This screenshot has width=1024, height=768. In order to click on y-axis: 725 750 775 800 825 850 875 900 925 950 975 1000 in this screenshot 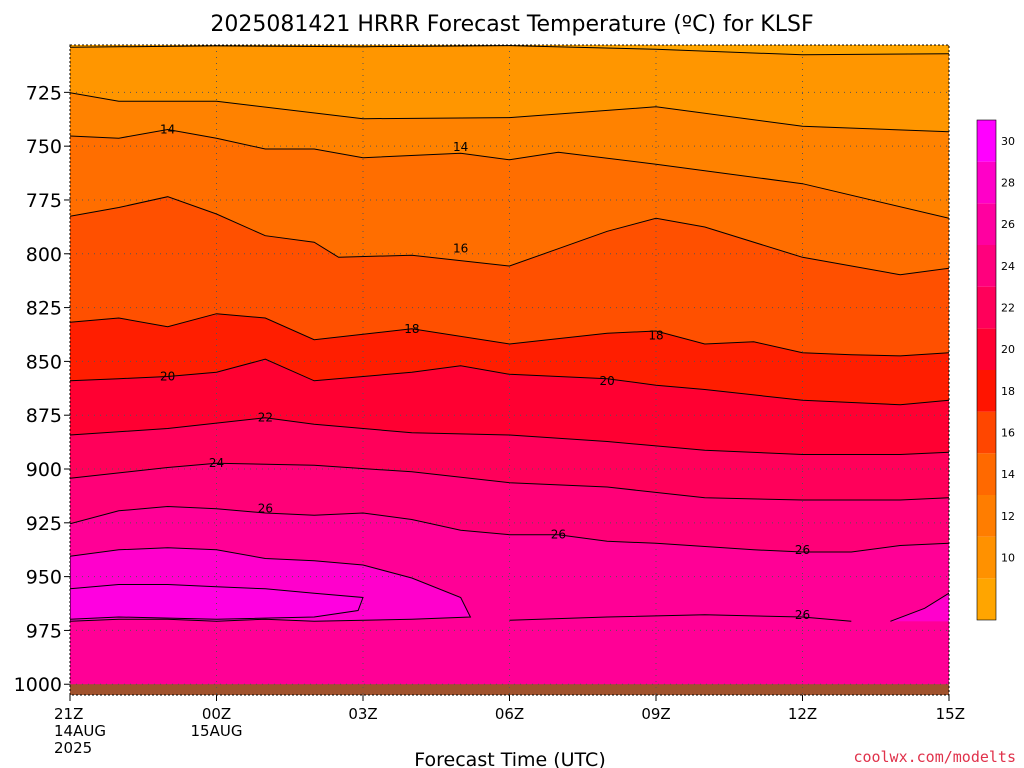, I will do `click(42, 389)`.